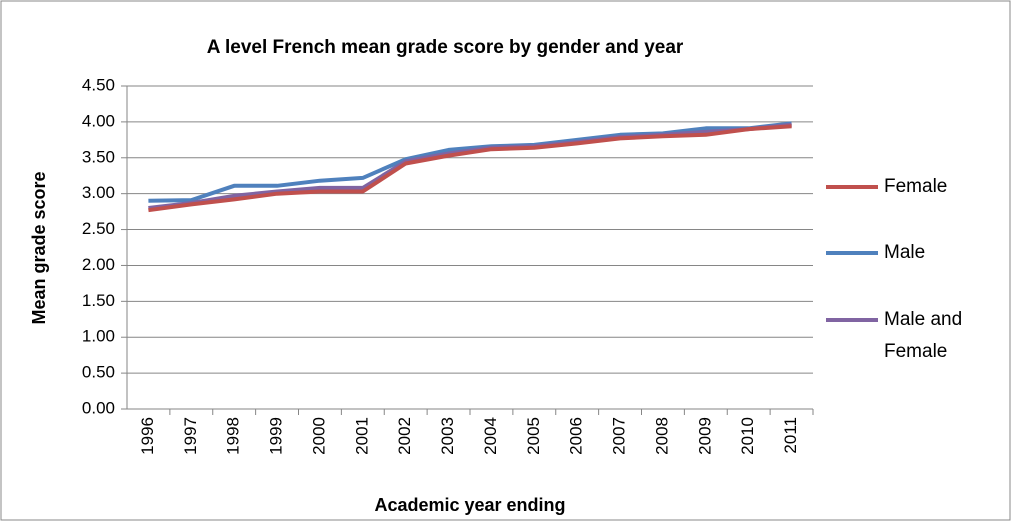 The image size is (1013, 522). What do you see at coordinates (916, 186) in the screenshot?
I see `legend-label: Female` at bounding box center [916, 186].